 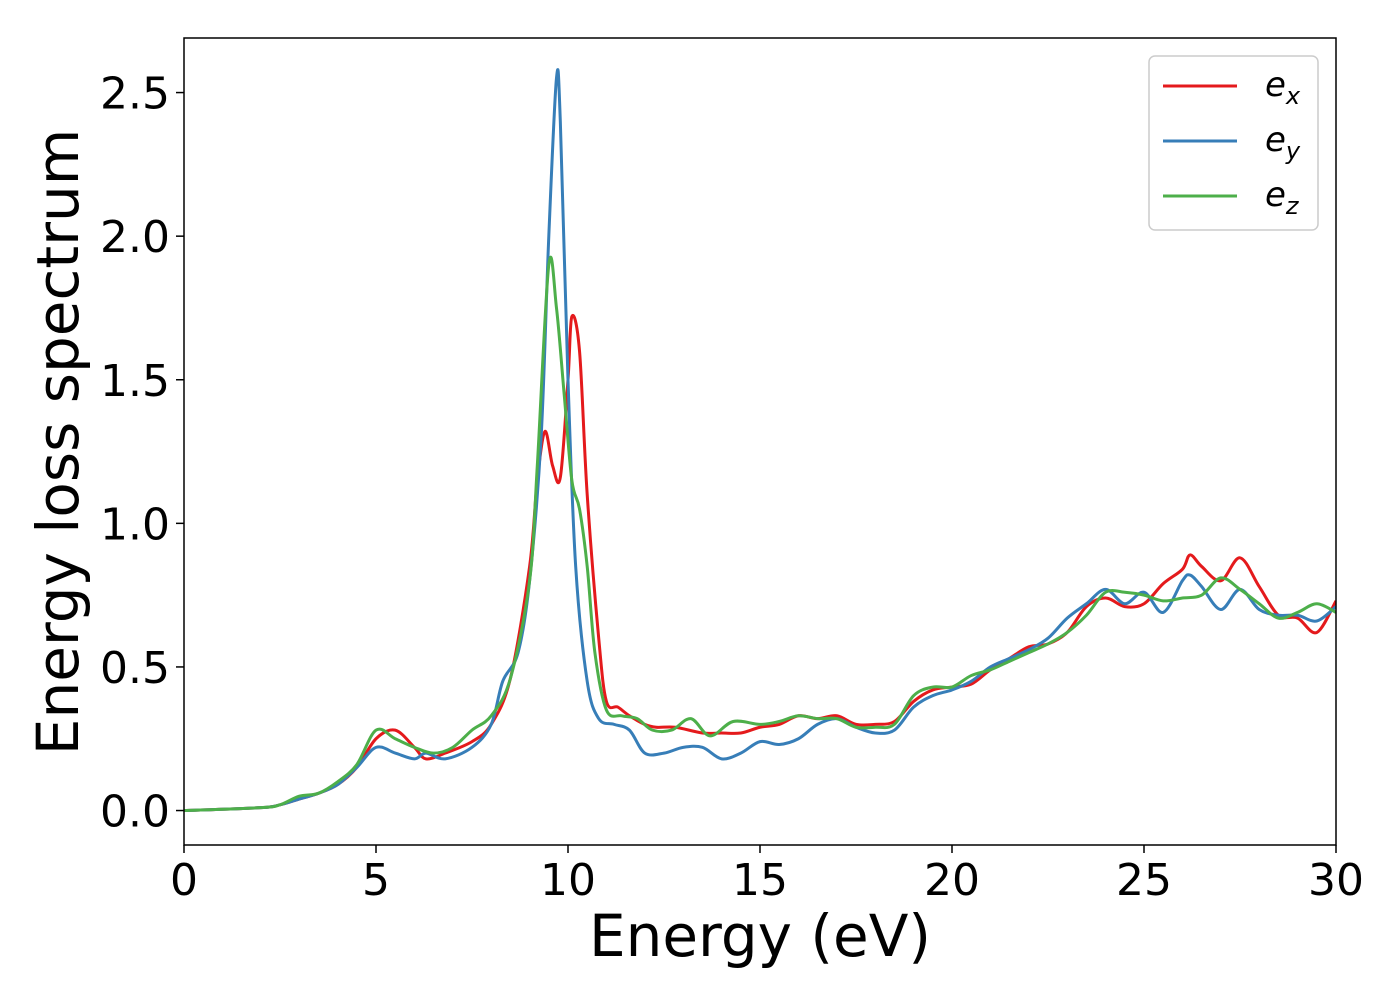 I want to click on x-tick-label: 0, so click(x=184, y=880).